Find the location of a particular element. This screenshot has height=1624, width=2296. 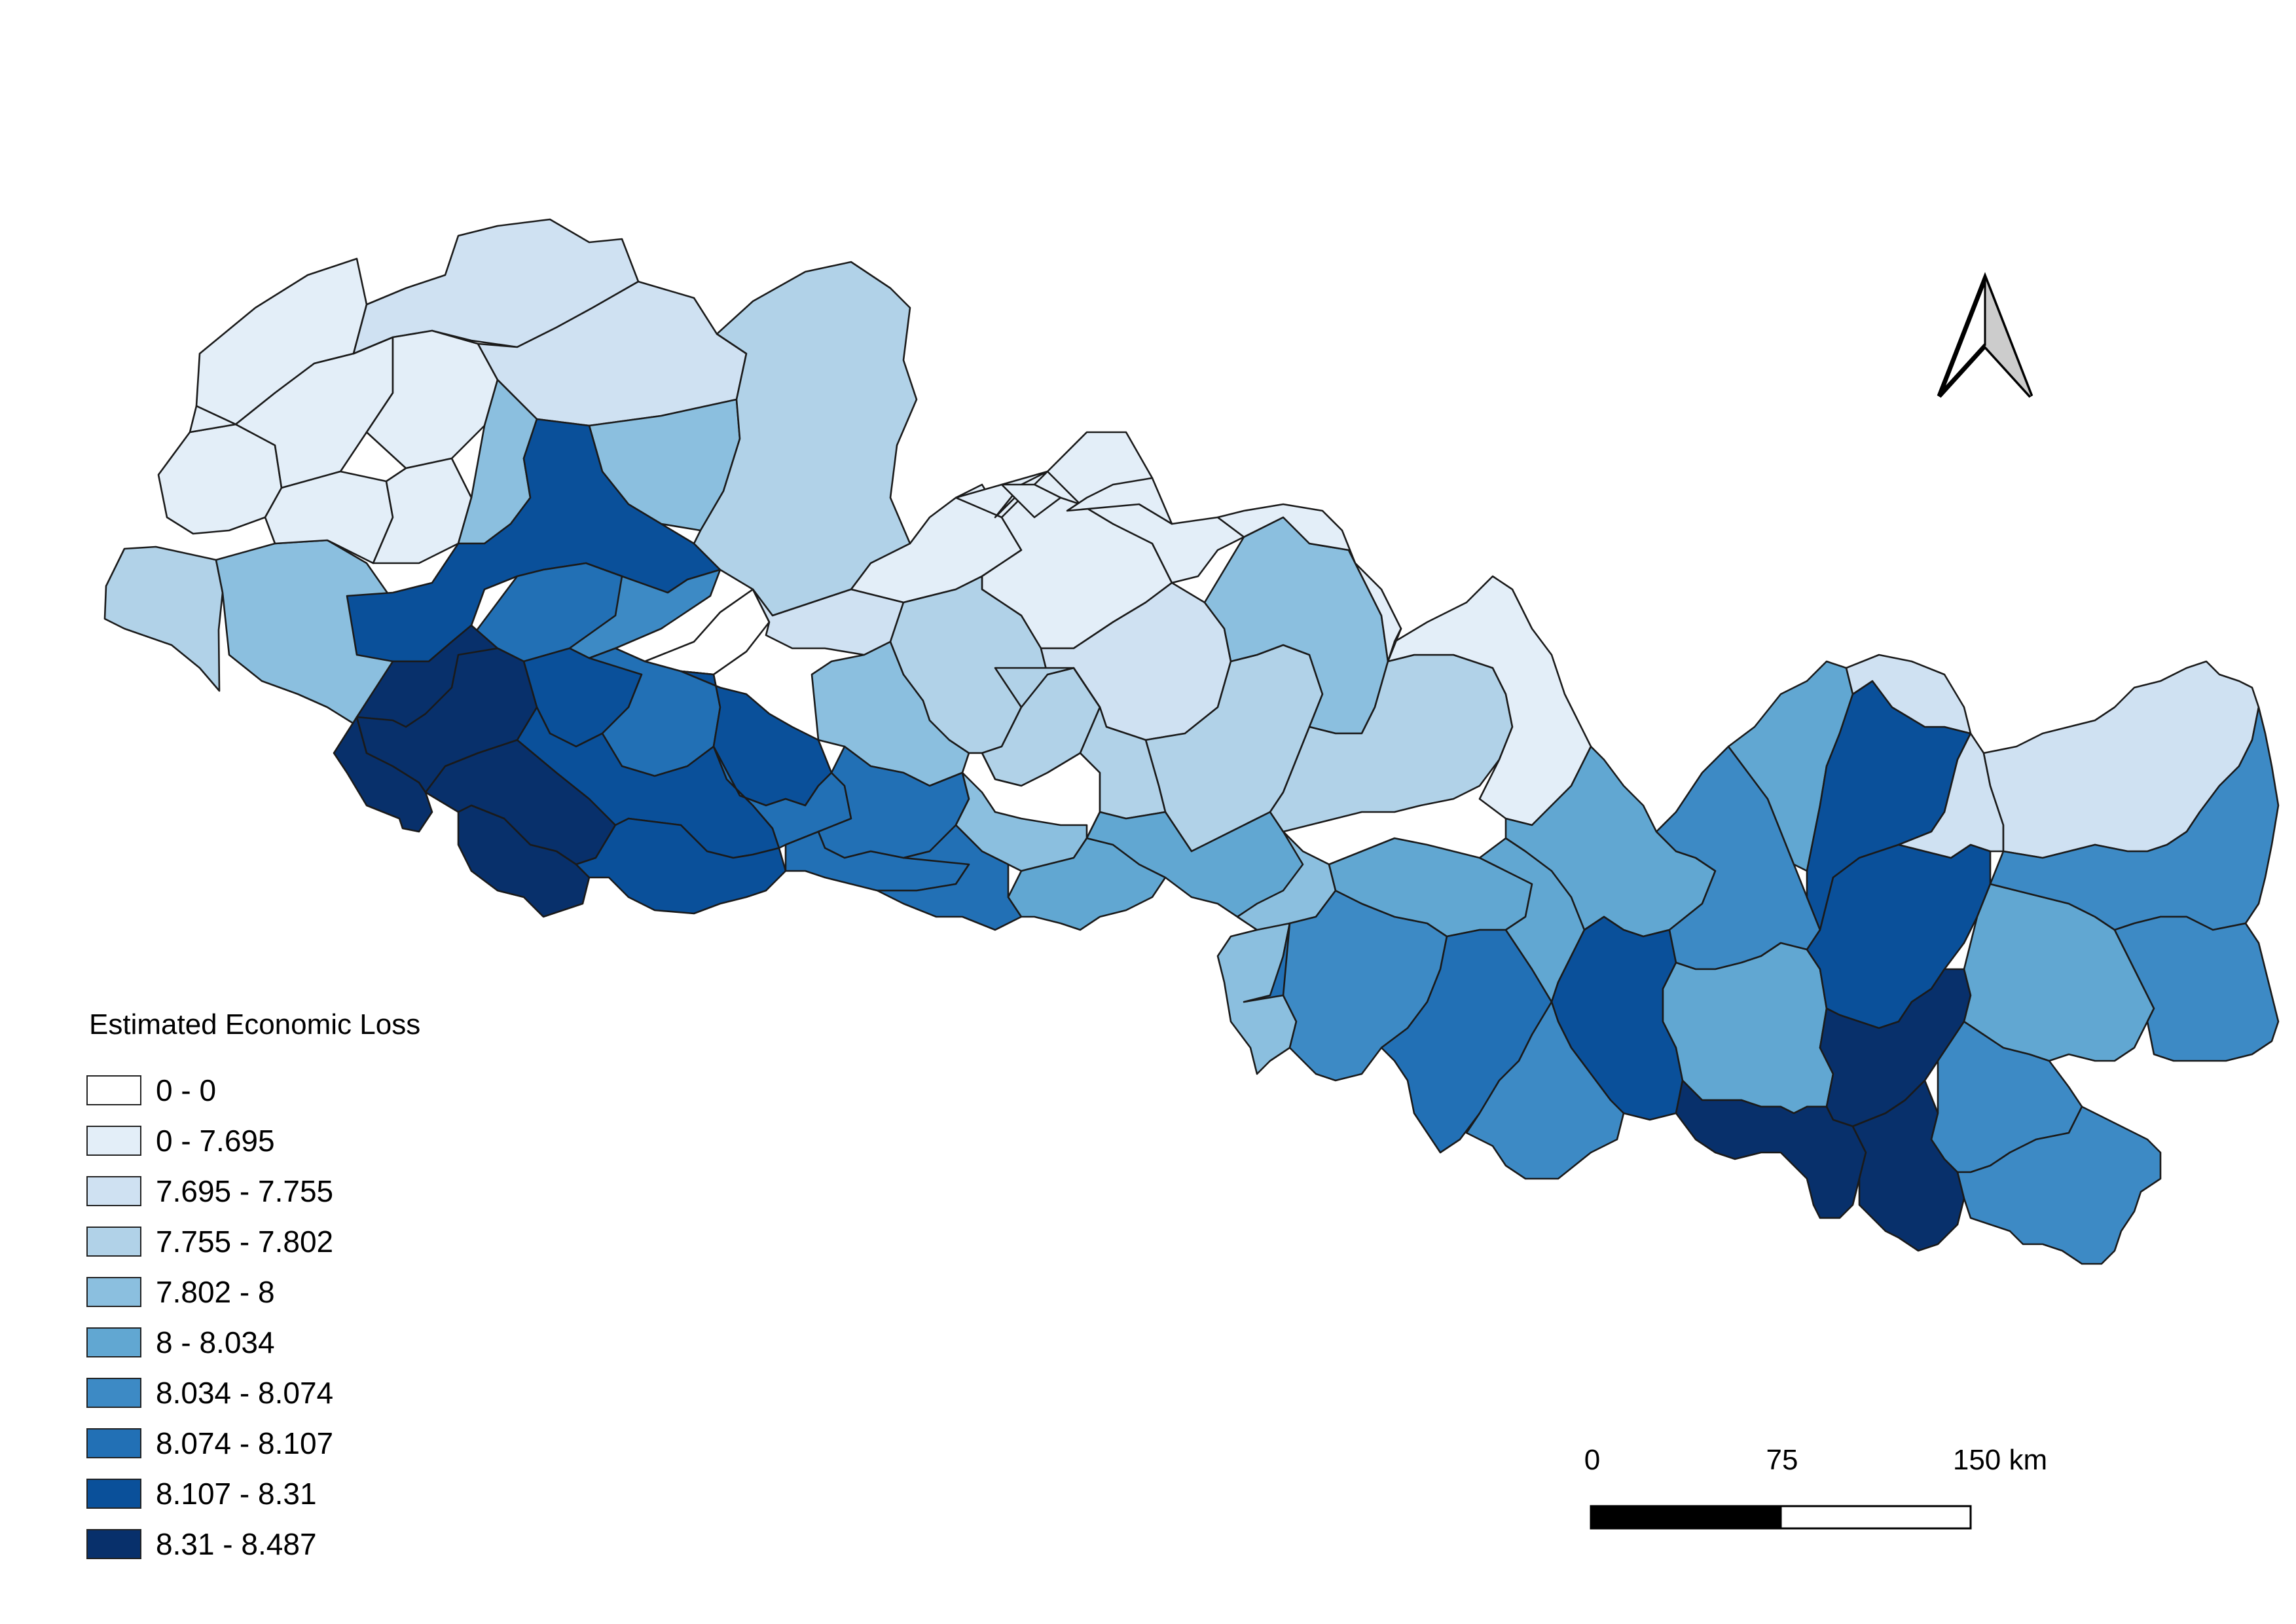

legend-label: 8.034 - 8.074 is located at coordinates (245, 1392).